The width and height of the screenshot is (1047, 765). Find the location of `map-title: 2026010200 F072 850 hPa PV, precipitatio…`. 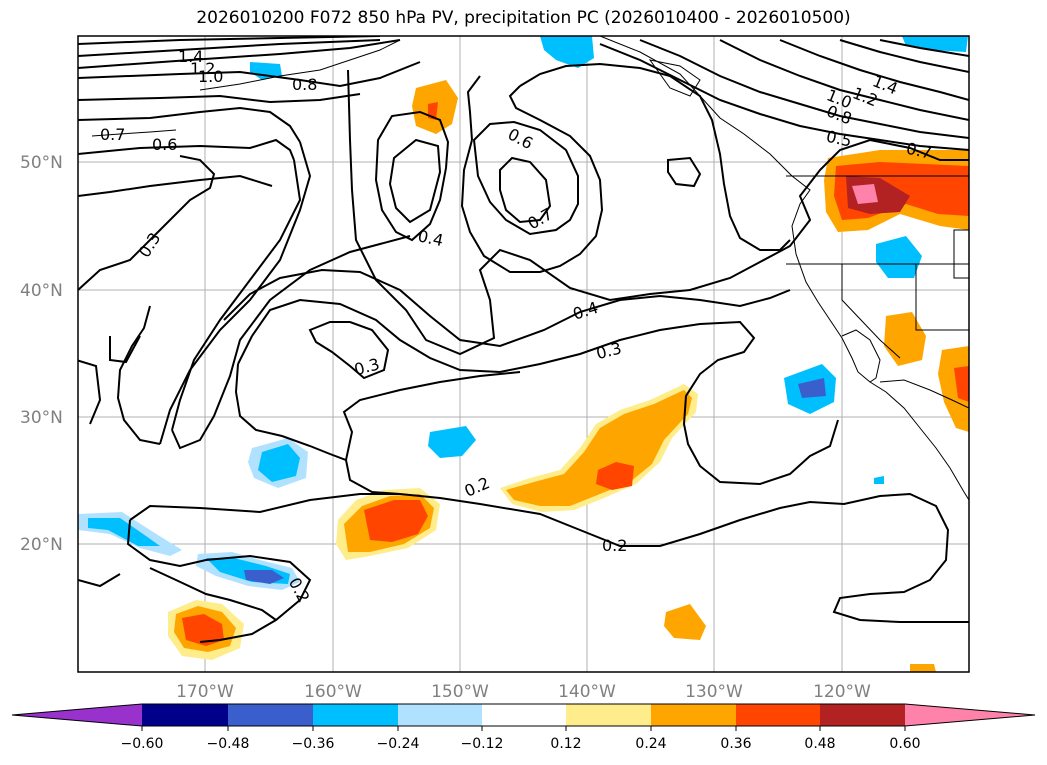

map-title: 2026010200 F072 850 hPa PV, precipitatio… is located at coordinates (523, 18).